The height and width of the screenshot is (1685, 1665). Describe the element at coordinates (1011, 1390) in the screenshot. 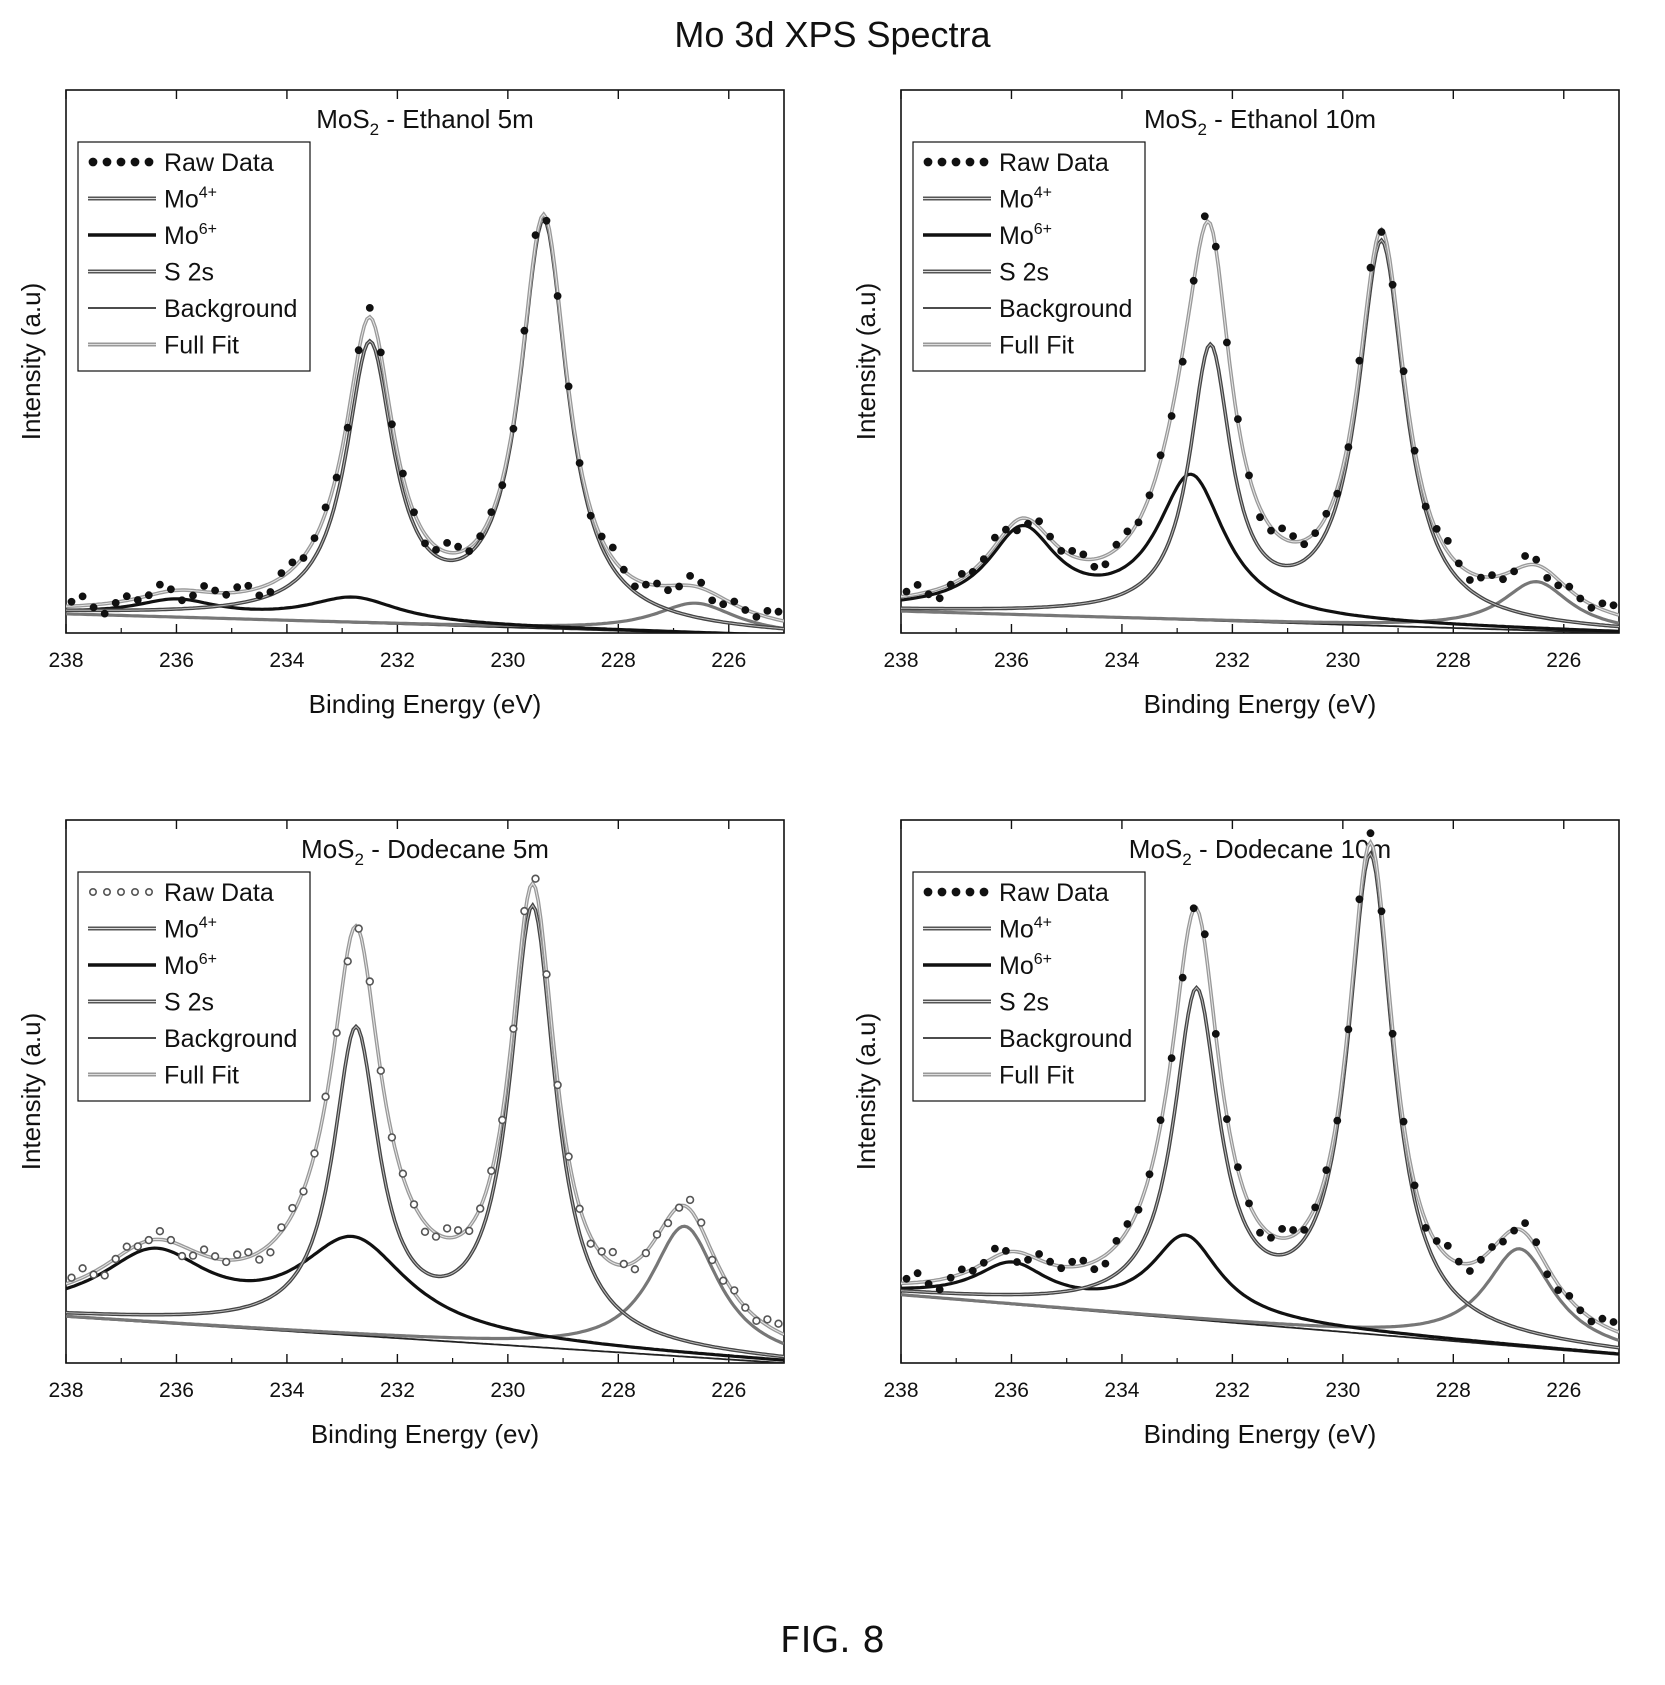

I see `x-tick-label: 236` at that location.